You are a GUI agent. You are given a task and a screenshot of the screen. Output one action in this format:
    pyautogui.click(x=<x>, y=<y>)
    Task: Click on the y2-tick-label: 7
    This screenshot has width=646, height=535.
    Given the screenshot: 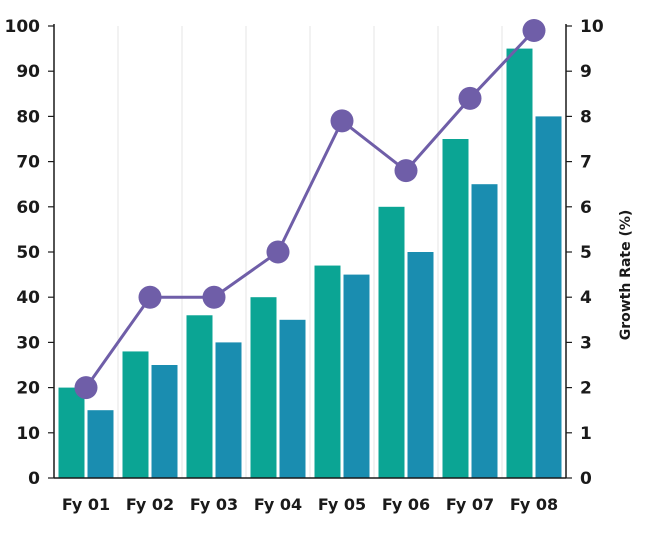 What is the action you would take?
    pyautogui.click(x=586, y=163)
    